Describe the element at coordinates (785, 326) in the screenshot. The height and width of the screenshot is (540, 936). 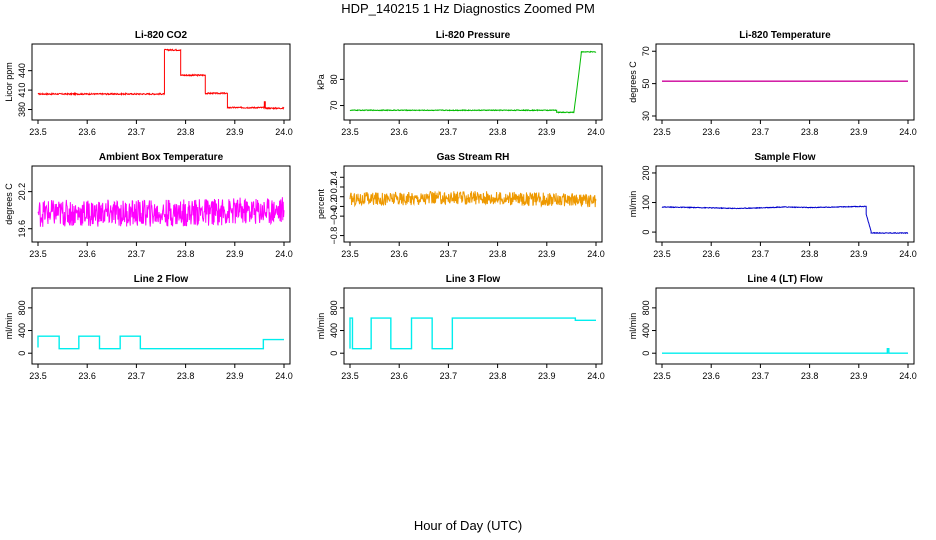
I see `line-4-lt-flow-frame` at that location.